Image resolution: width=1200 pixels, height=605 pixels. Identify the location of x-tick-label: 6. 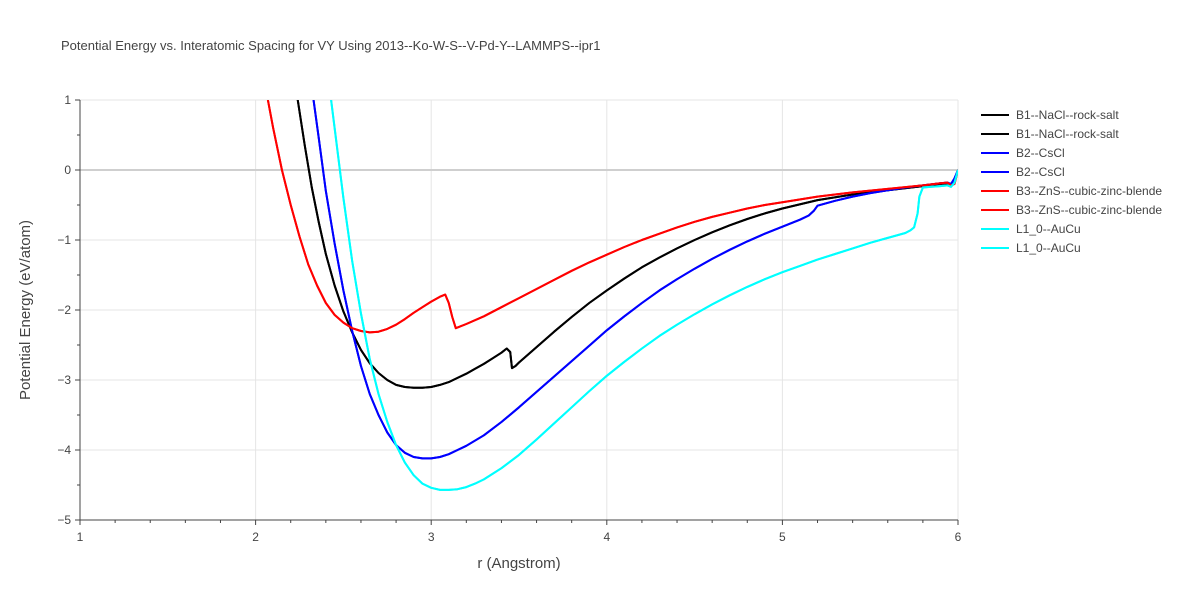
(958, 537).